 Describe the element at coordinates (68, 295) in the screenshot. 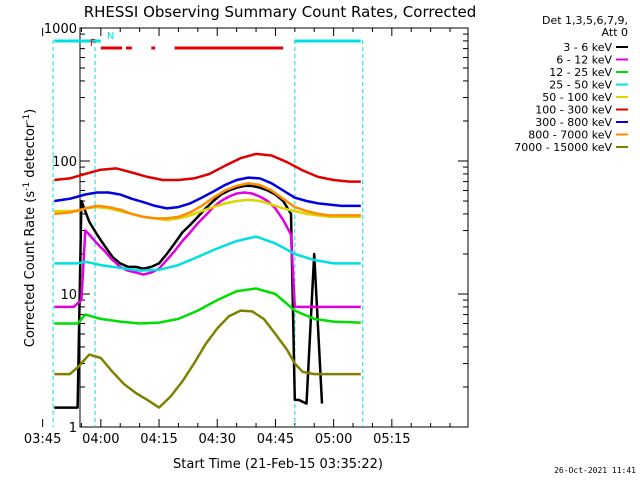

I see `y-tick-label: 10` at that location.